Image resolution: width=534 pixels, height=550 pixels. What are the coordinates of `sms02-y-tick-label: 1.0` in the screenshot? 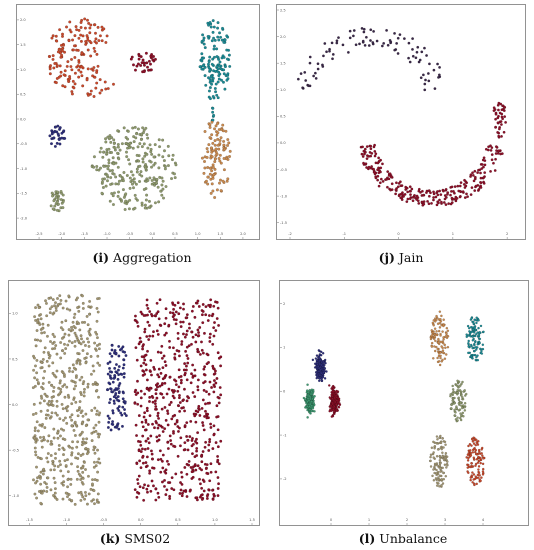 It's located at (15, 314).